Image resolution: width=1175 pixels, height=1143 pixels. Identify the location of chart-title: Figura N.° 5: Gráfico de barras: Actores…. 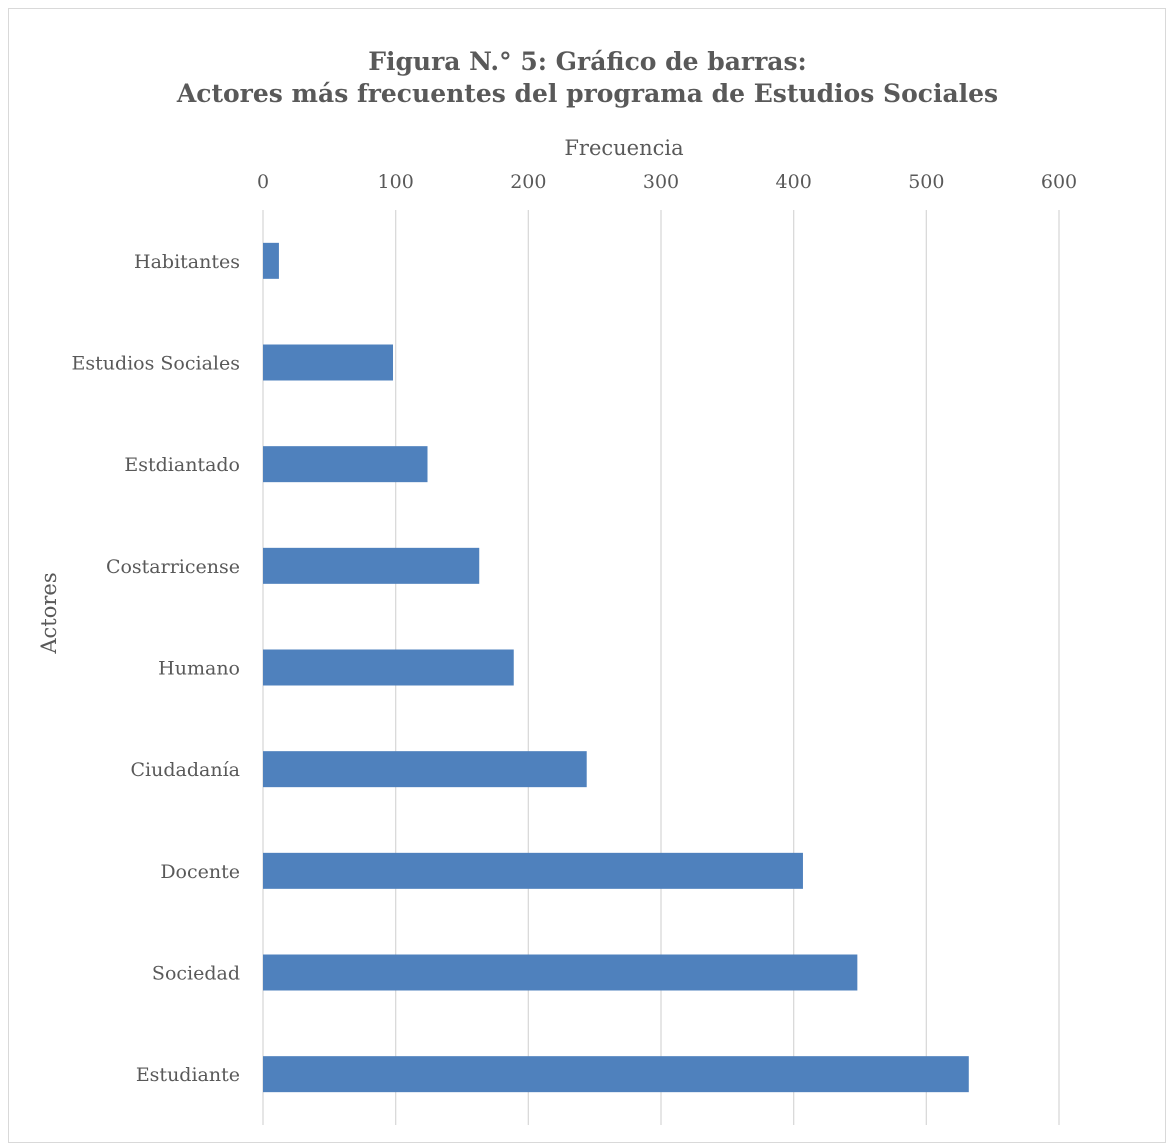
(587, 78).